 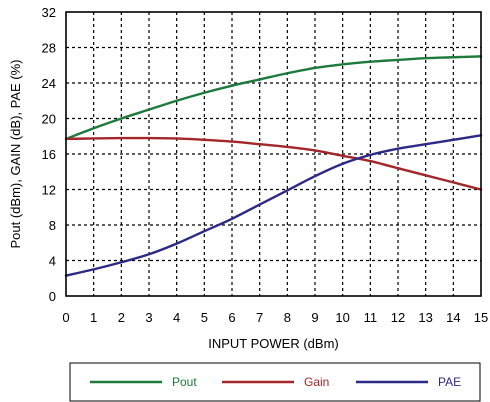 I want to click on y-tick-label: 20, so click(x=49, y=119).